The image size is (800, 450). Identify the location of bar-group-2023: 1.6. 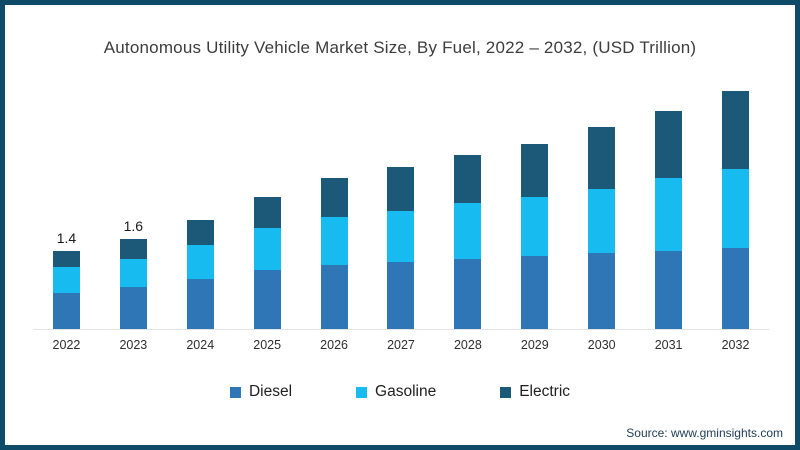
(133, 207).